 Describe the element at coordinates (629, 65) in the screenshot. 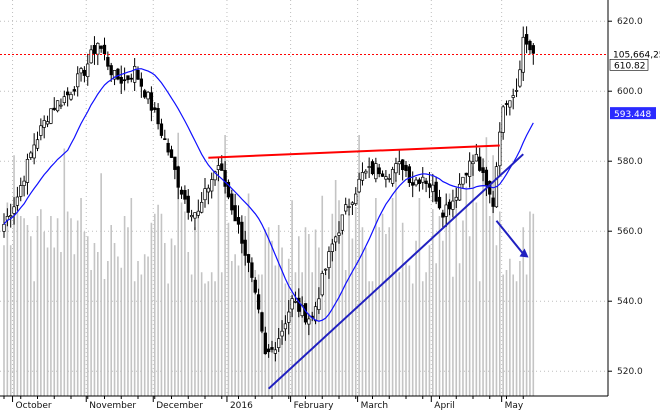

I see `last-price-tag` at that location.